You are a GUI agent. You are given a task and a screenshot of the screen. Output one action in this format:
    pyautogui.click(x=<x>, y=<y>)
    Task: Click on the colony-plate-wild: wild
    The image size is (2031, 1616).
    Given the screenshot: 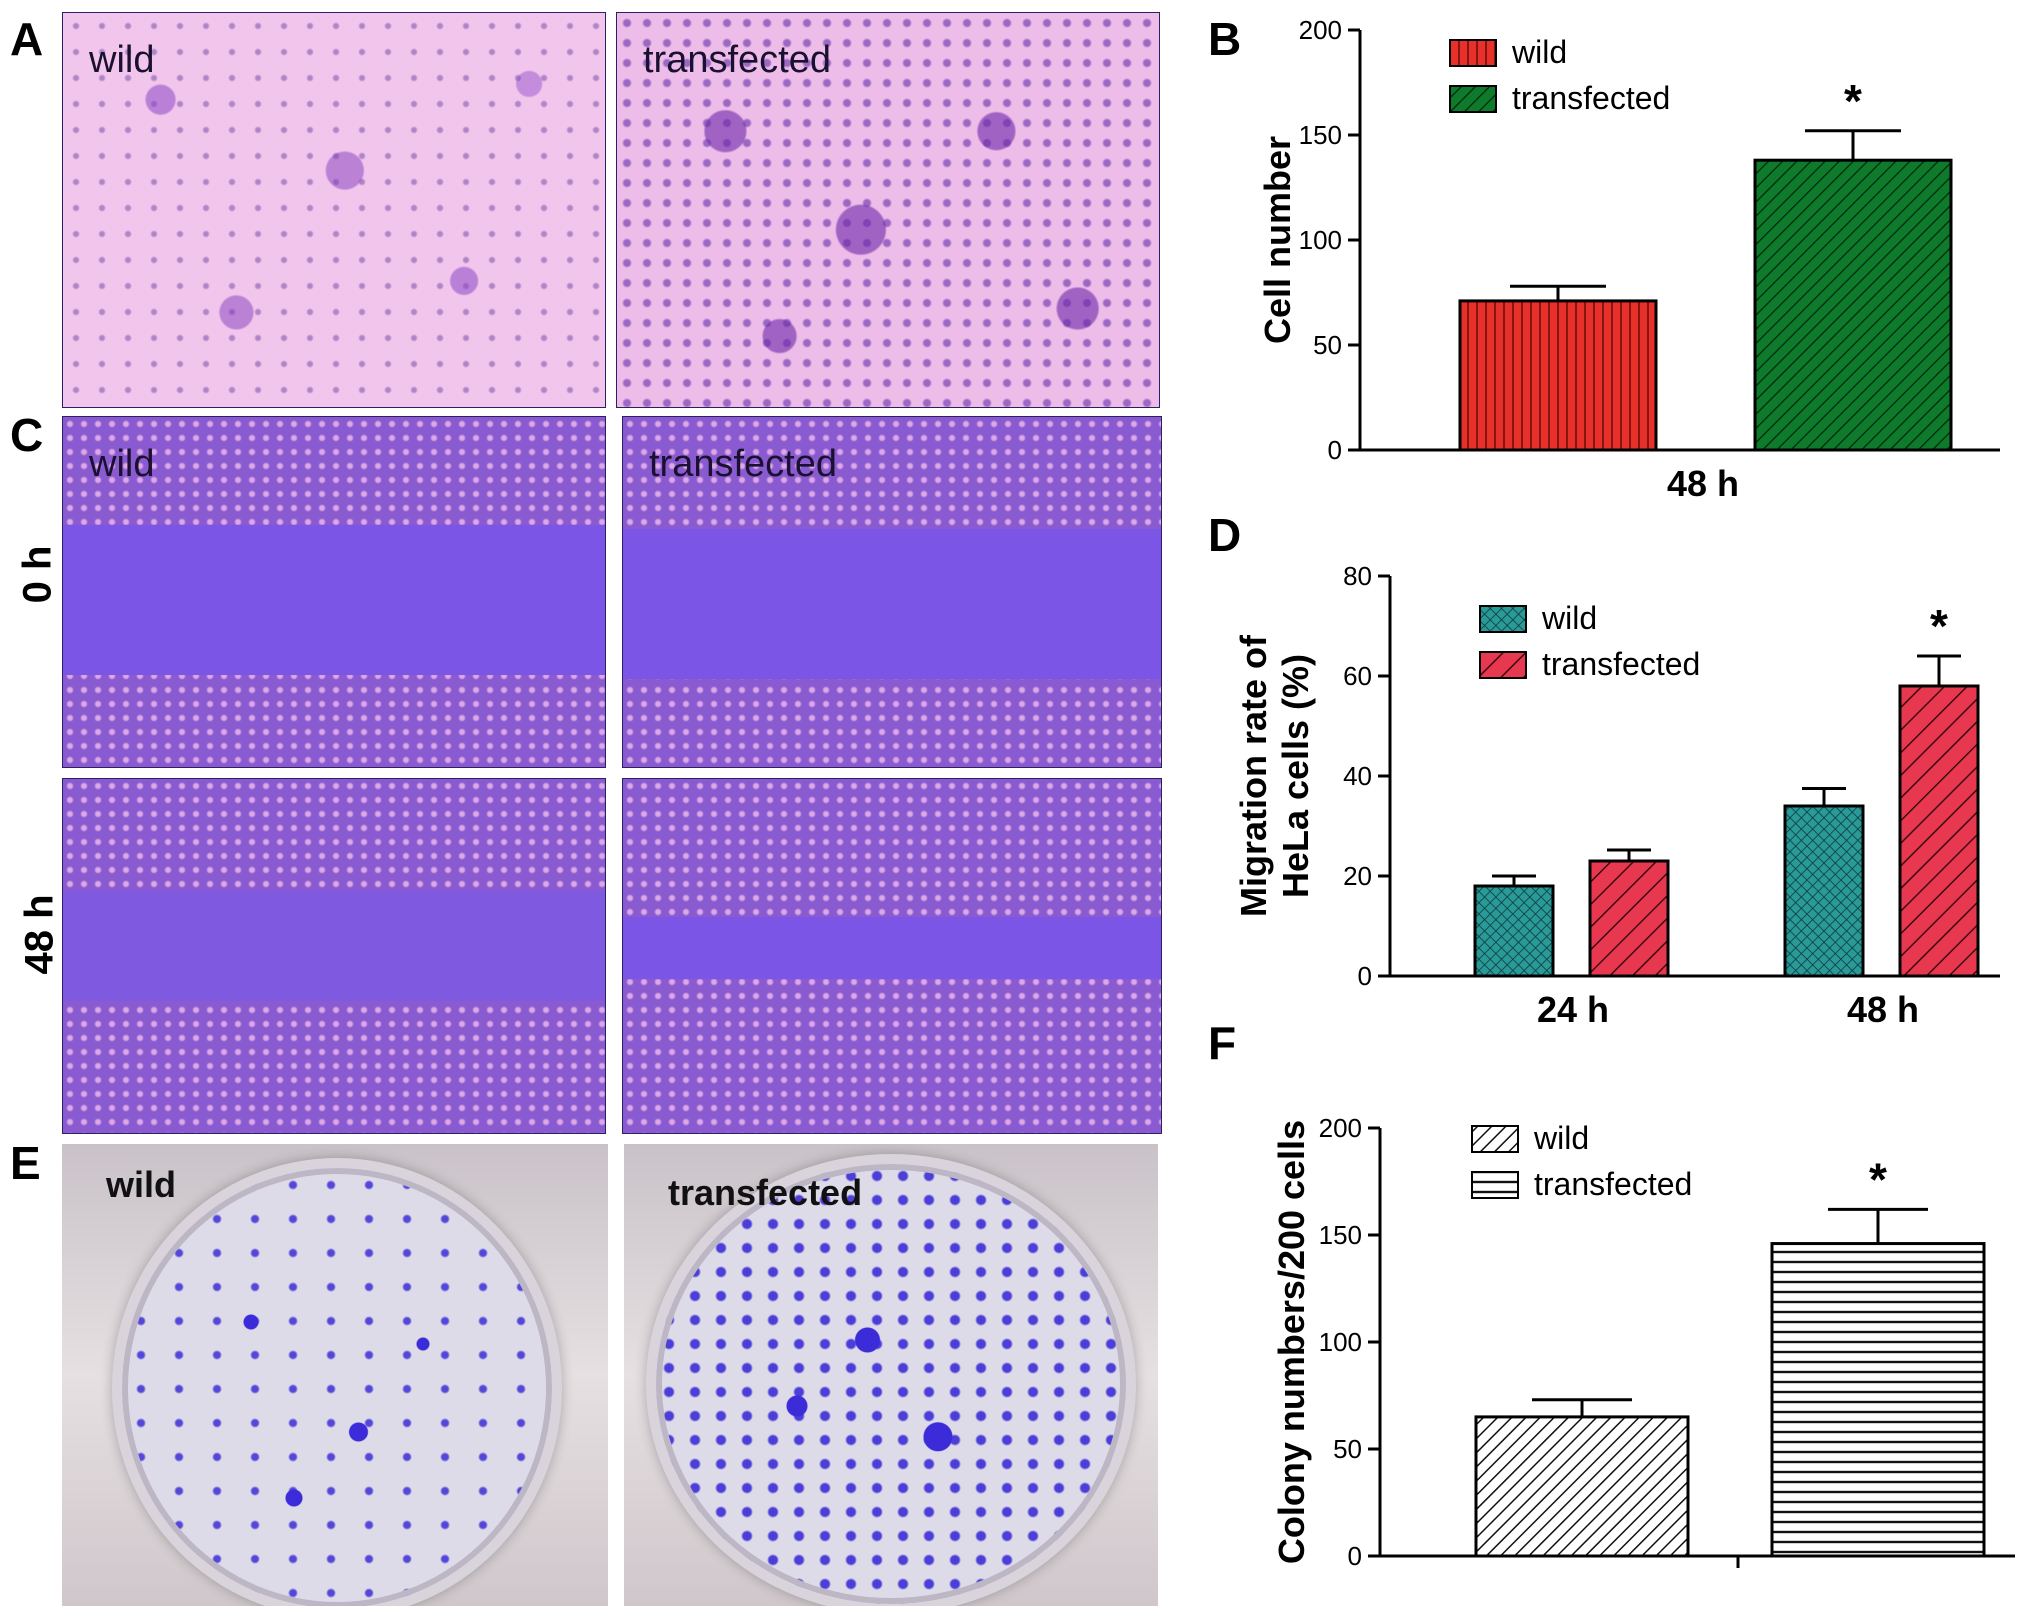 What is the action you would take?
    pyautogui.click(x=335, y=1375)
    